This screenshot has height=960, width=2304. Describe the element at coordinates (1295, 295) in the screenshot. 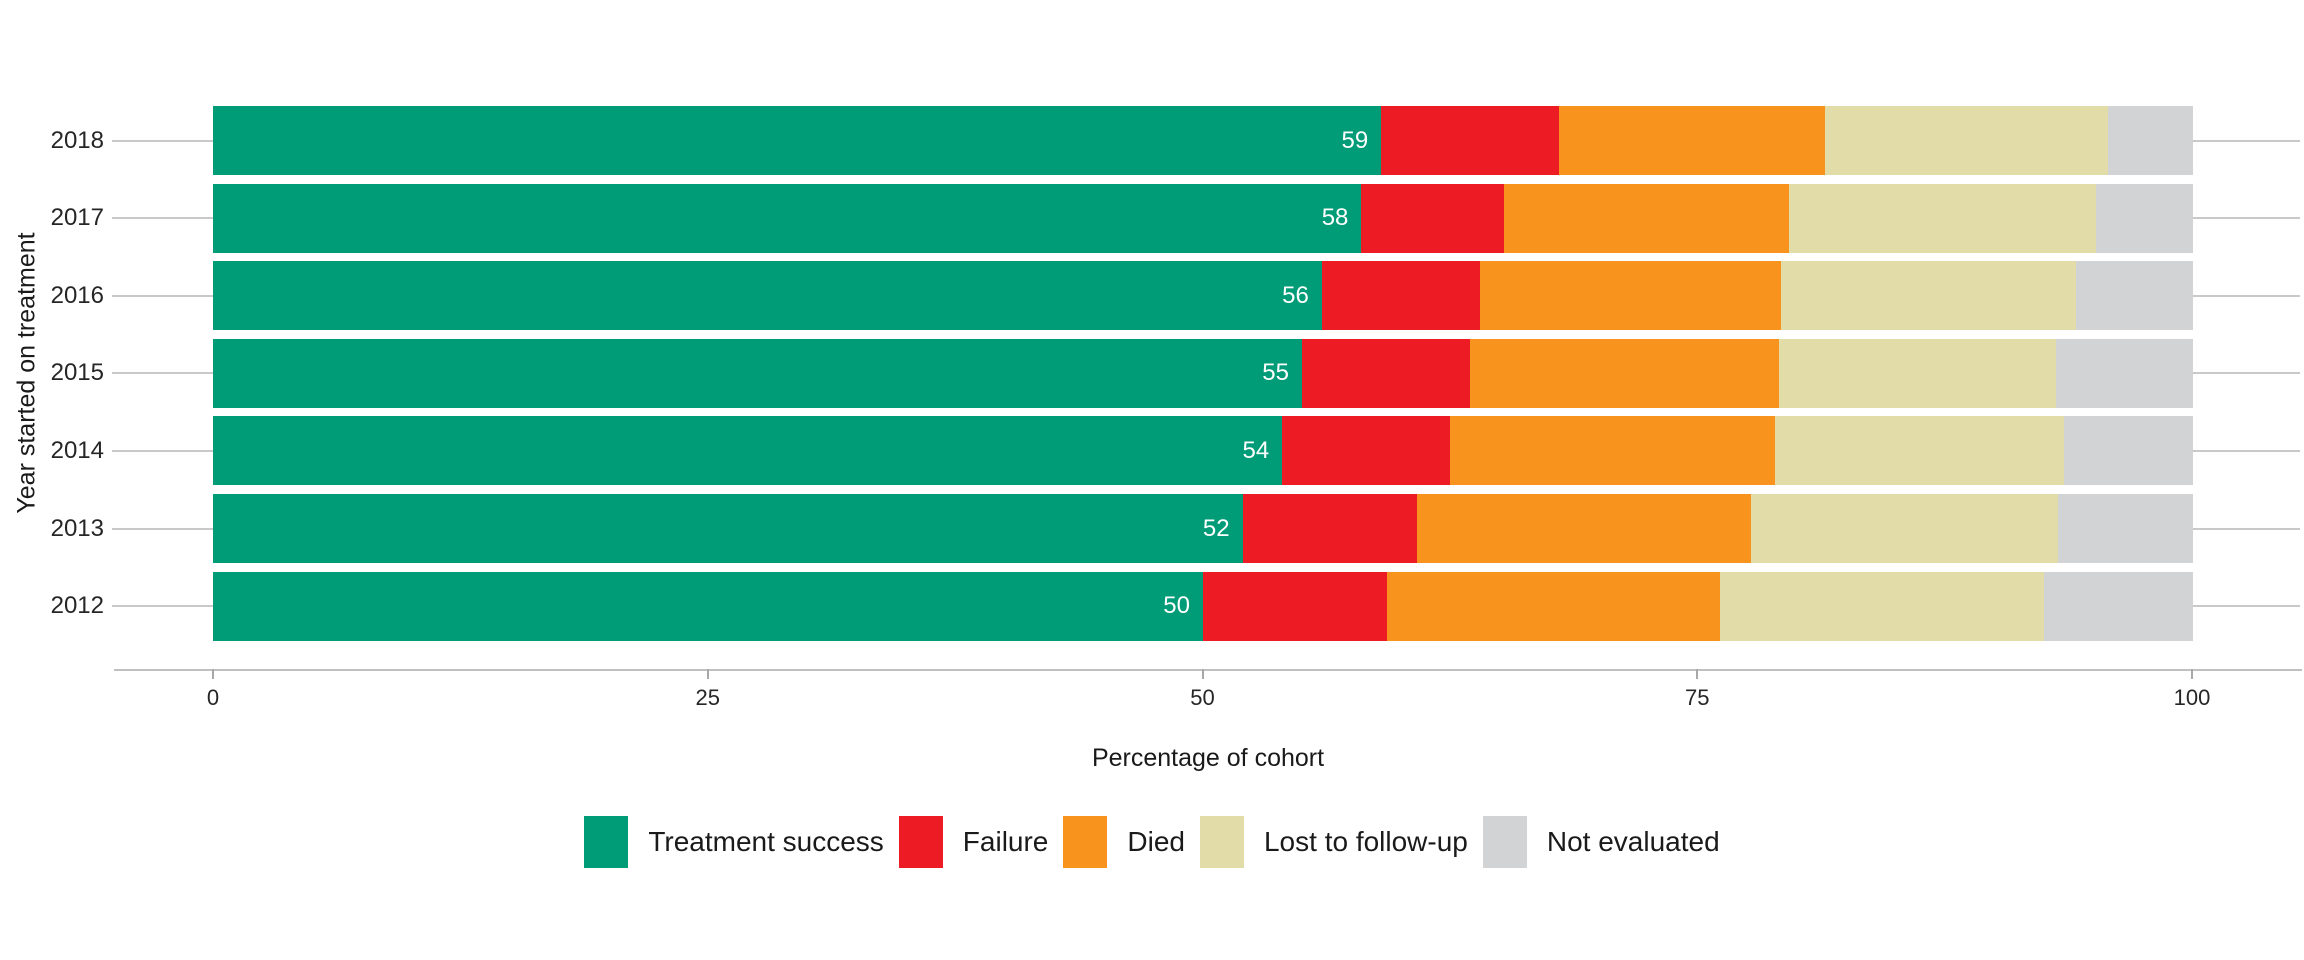

I see `bar-value-label: 56` at that location.